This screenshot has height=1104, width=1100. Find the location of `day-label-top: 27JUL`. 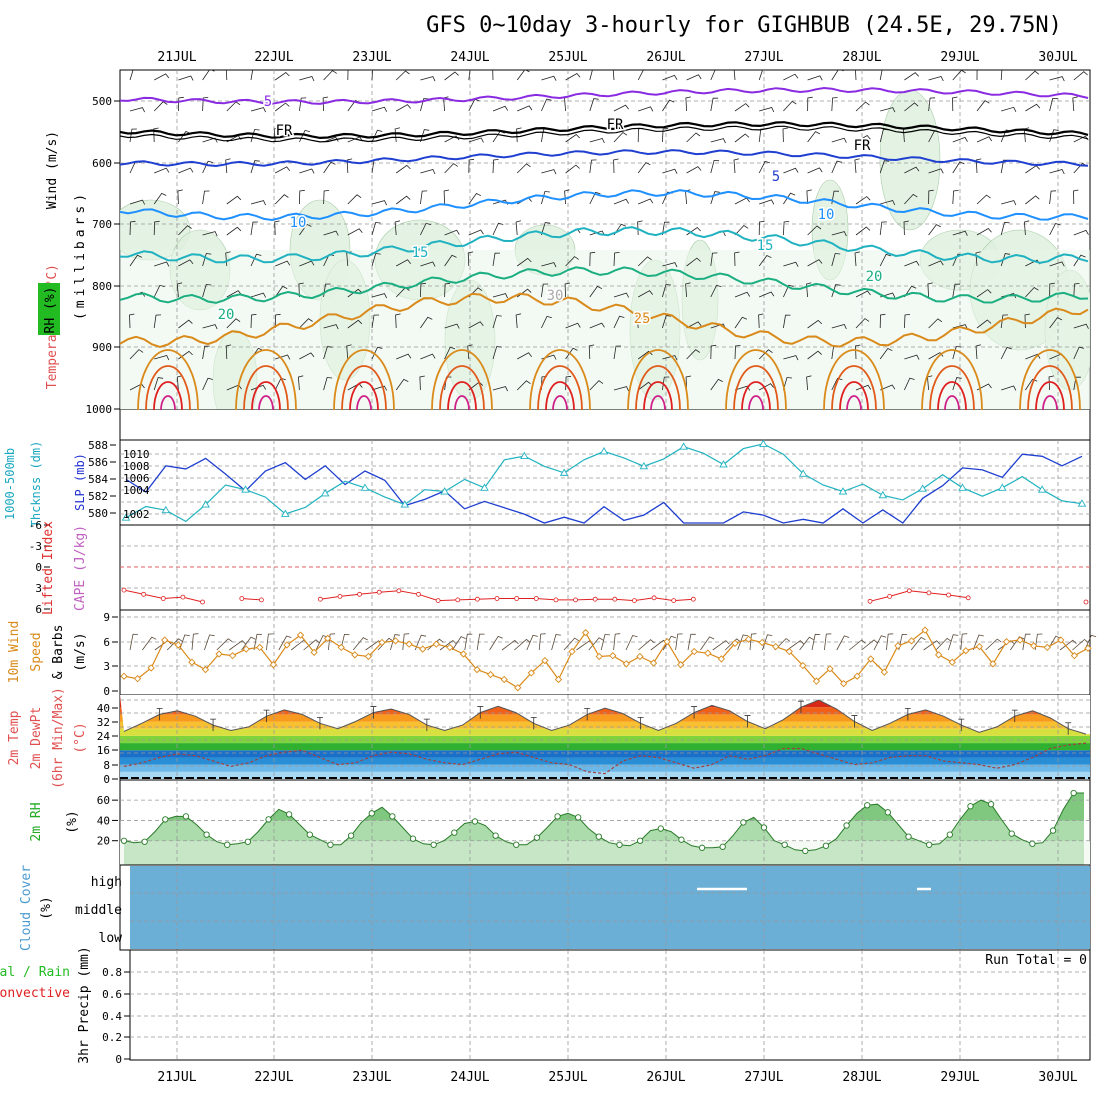

day-label-top: 27JUL is located at coordinates (763, 57).